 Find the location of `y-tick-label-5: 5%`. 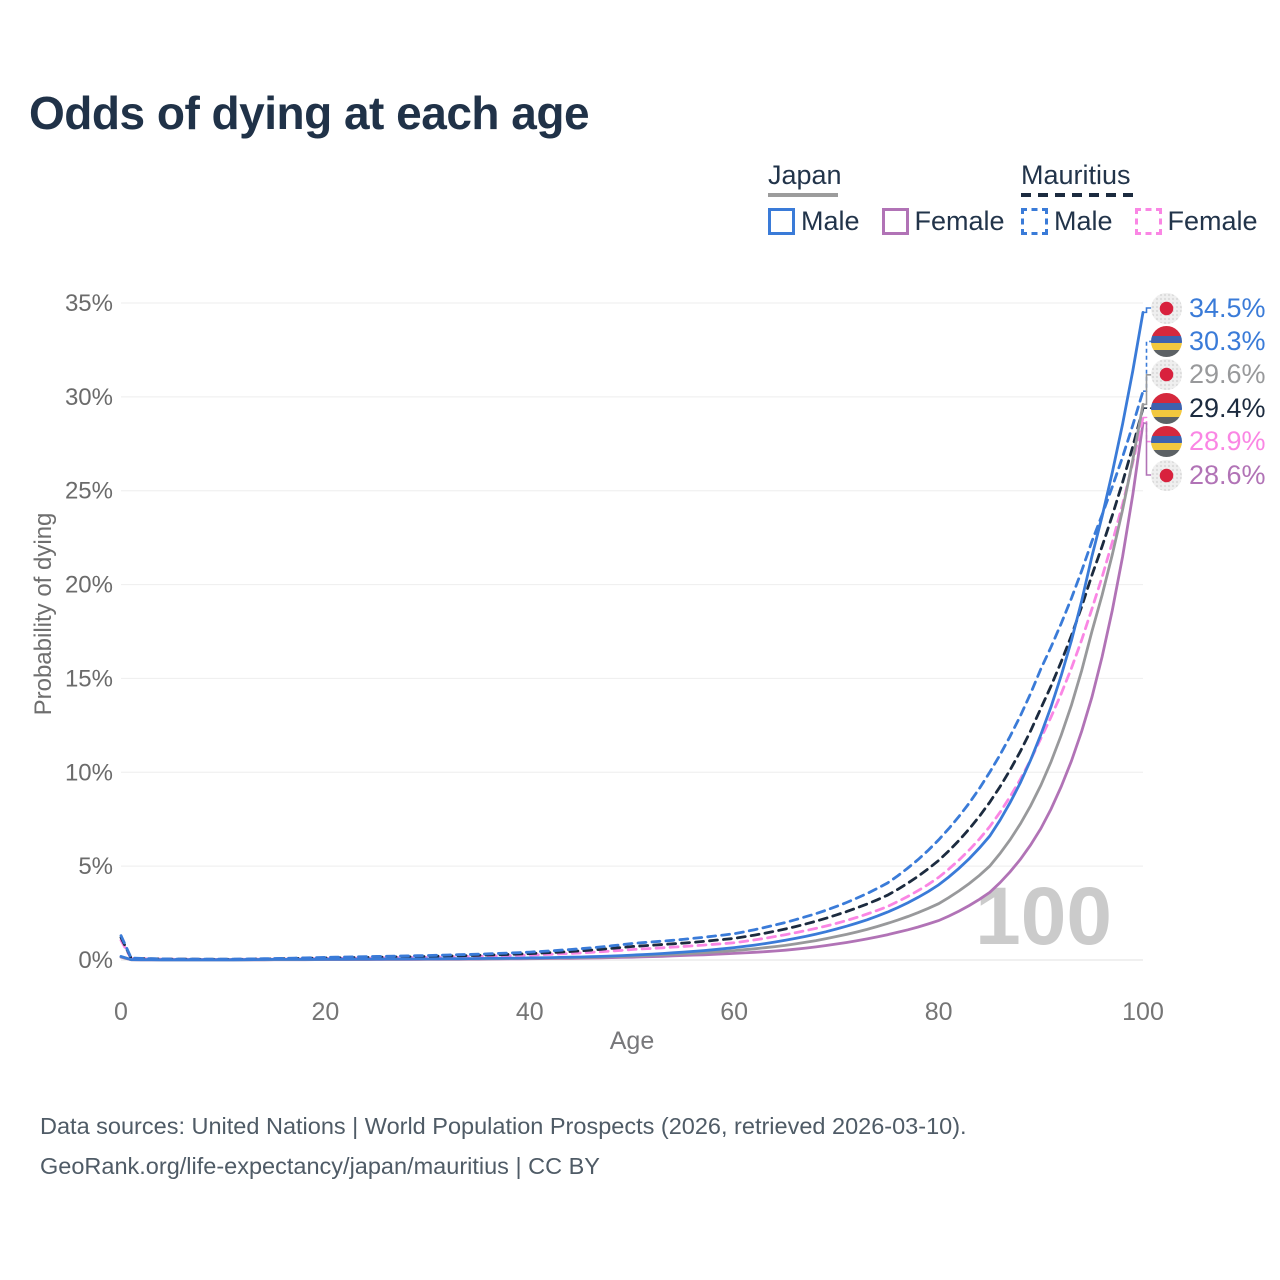

y-tick-label-5: 5% is located at coordinates (95, 866).